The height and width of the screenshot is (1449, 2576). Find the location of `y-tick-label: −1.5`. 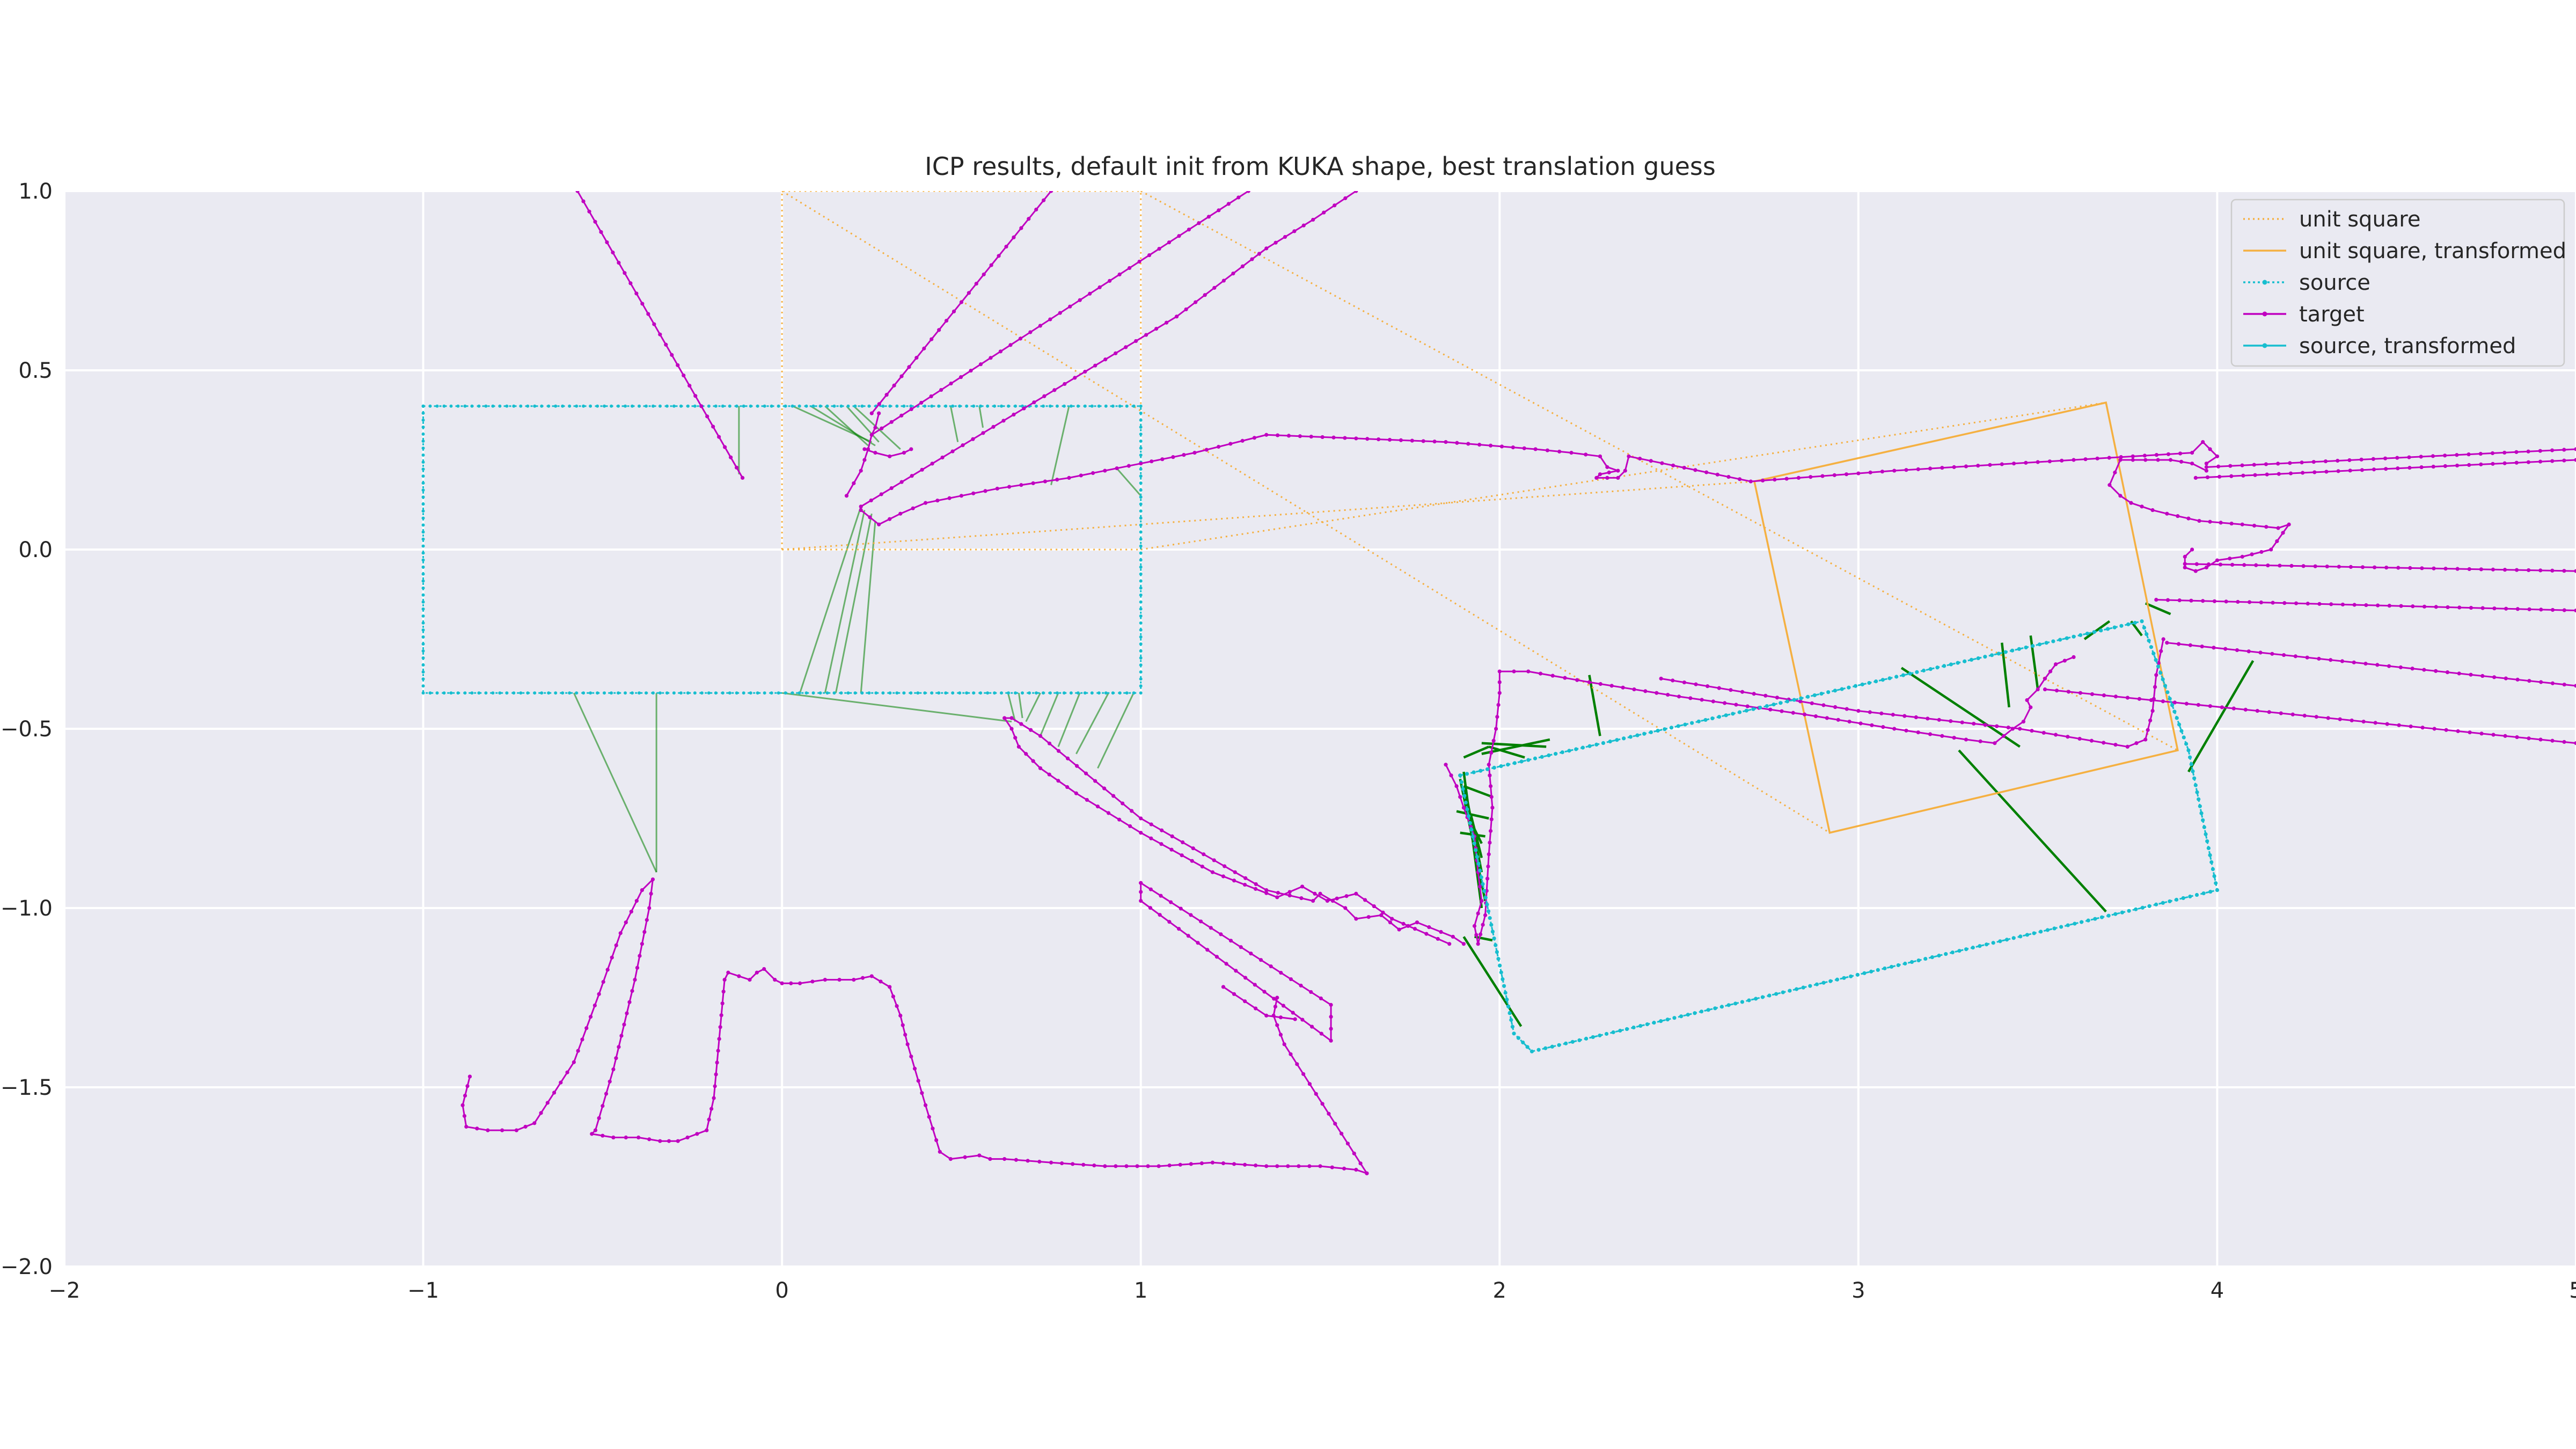

y-tick-label: −1.5 is located at coordinates (27, 1087).